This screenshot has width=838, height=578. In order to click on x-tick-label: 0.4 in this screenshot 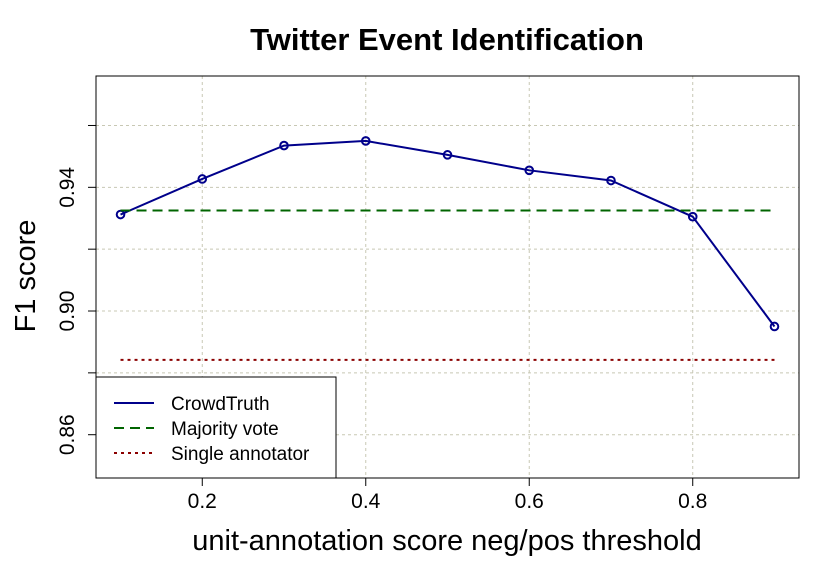, I will do `click(366, 501)`.